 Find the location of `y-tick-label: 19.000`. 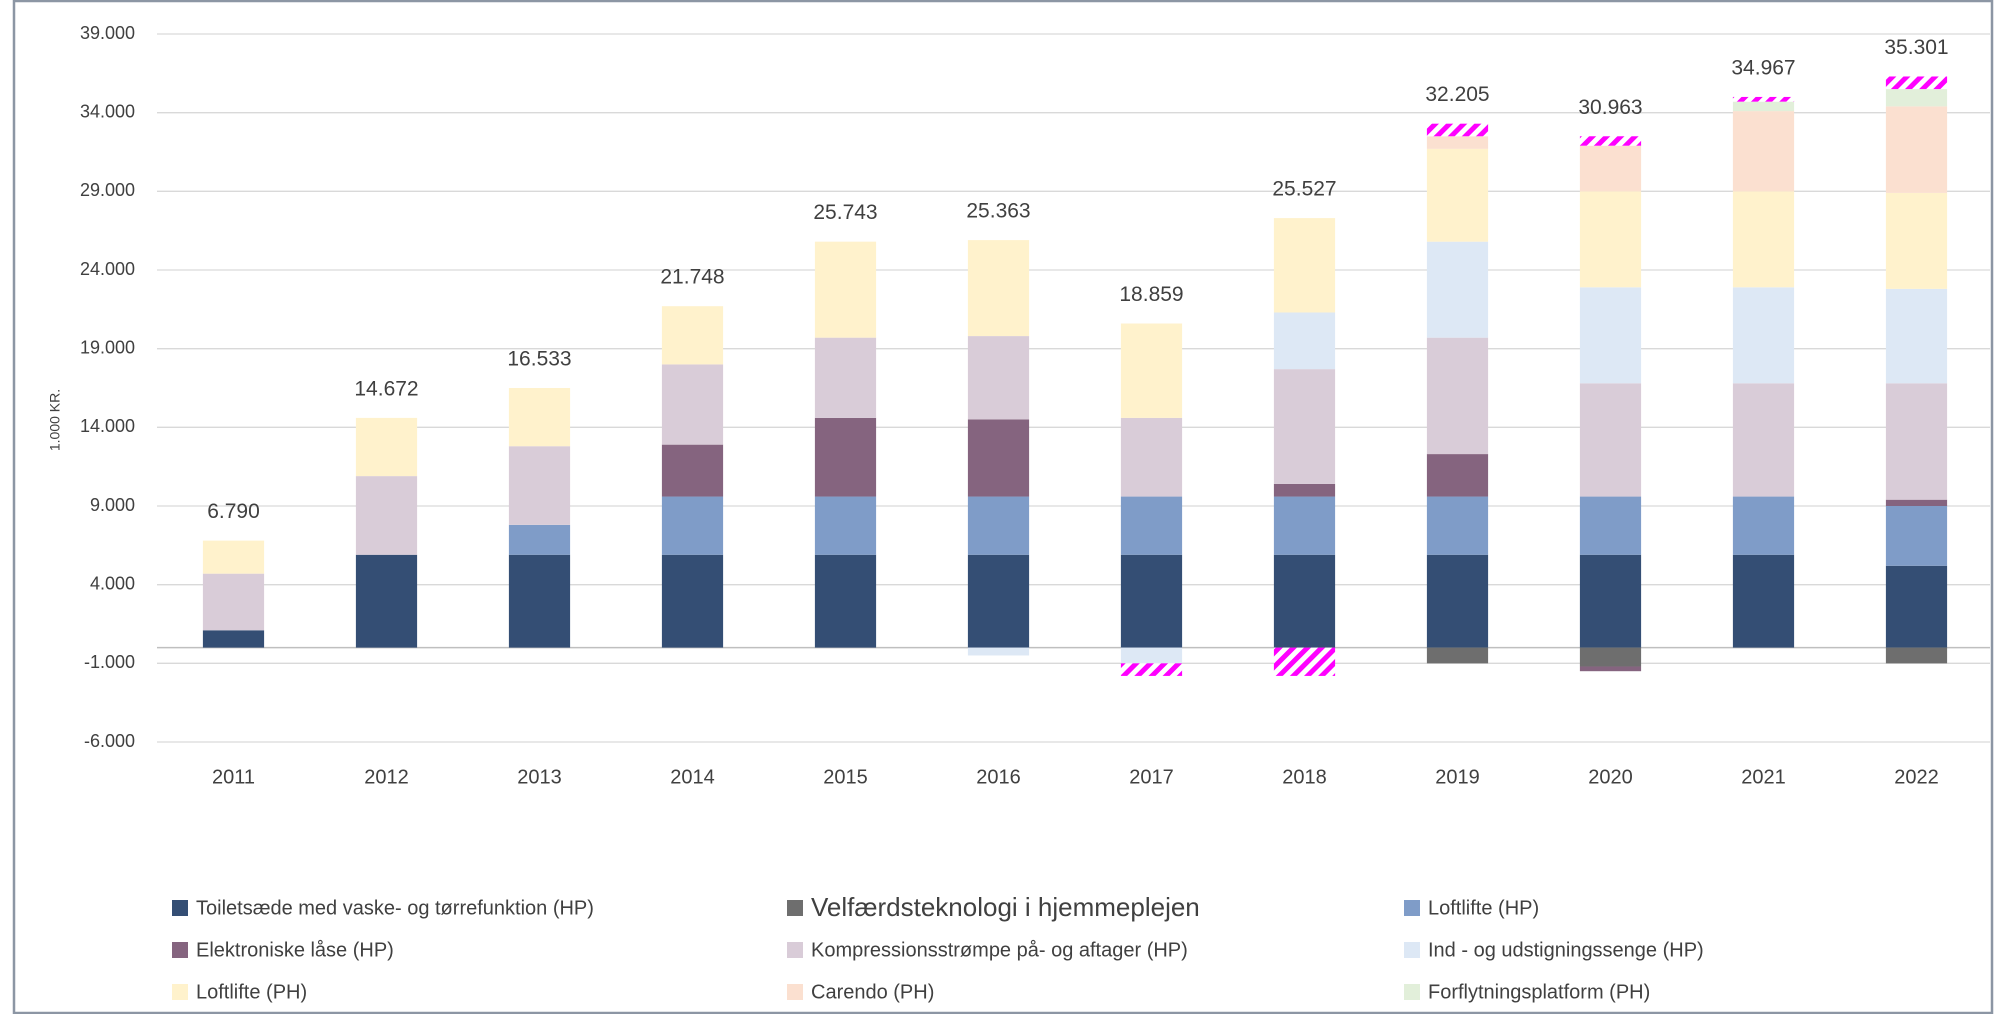

y-tick-label: 19.000 is located at coordinates (107, 347).